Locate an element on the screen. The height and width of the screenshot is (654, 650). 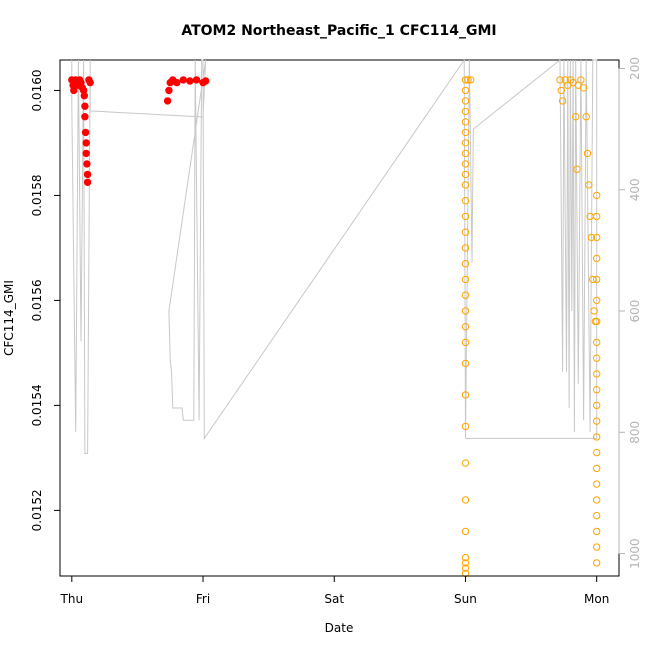
x-tick-label: Mon is located at coordinates (596, 599).